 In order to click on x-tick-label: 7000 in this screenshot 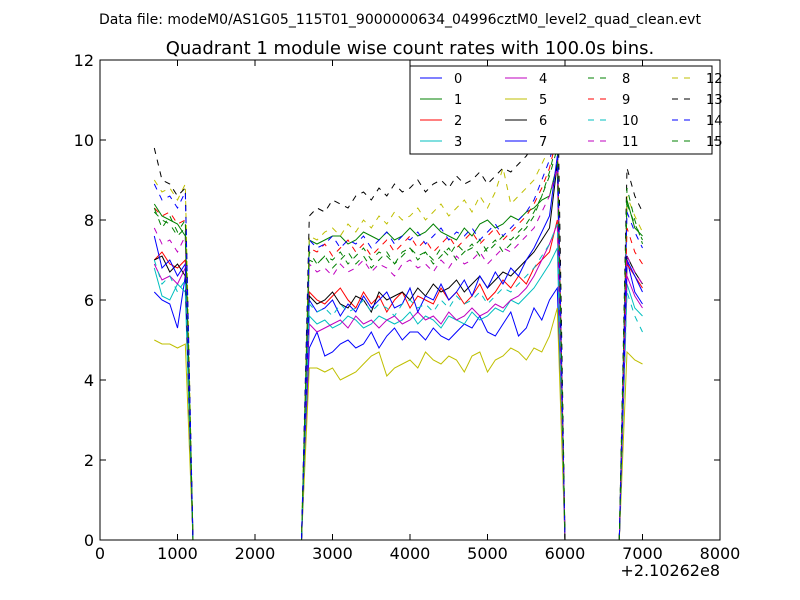, I will do `click(642, 553)`.